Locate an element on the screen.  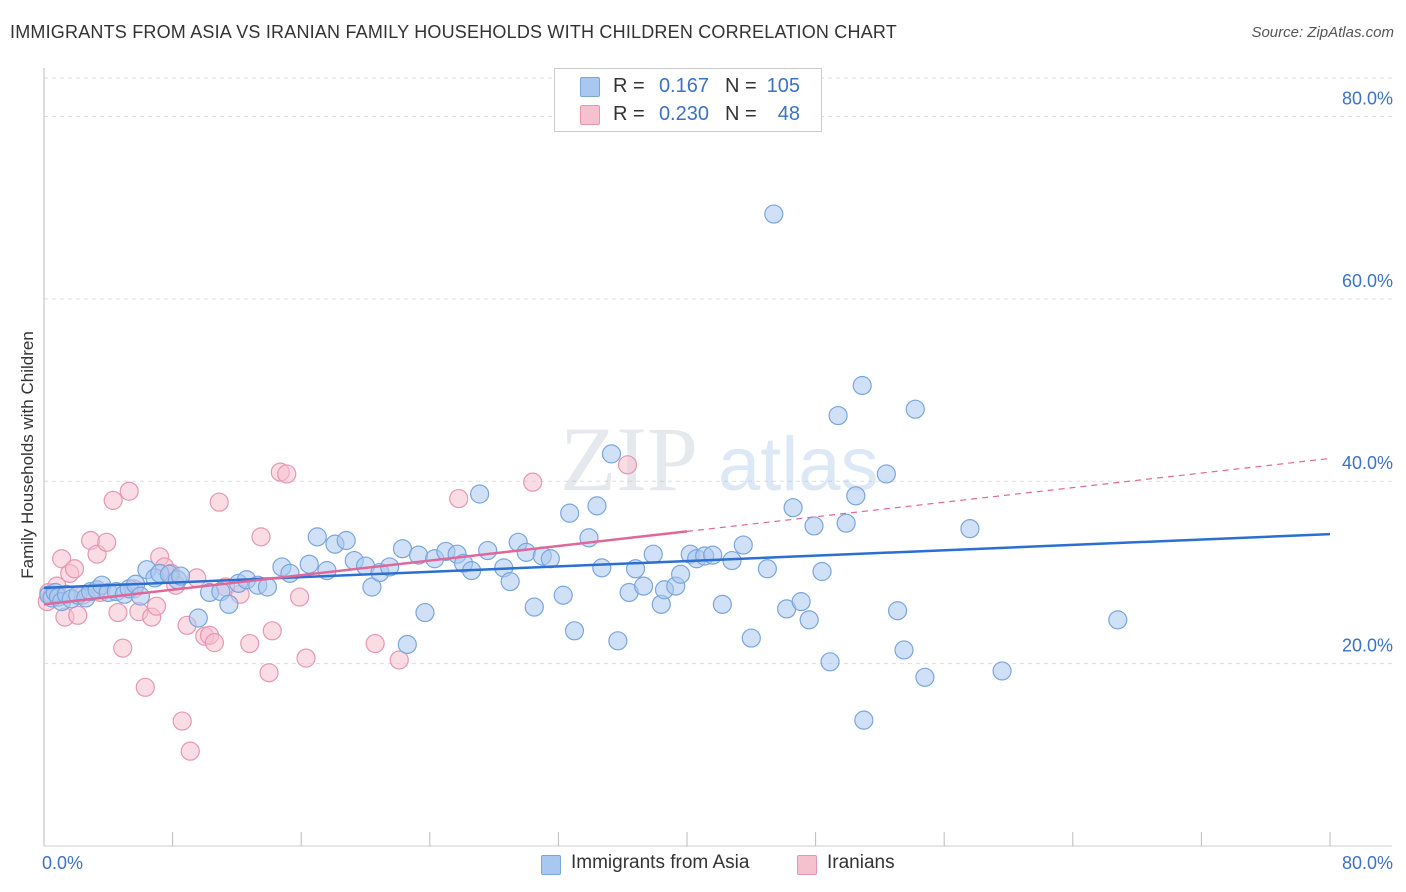
n-value: 105 is located at coordinates (783, 86).